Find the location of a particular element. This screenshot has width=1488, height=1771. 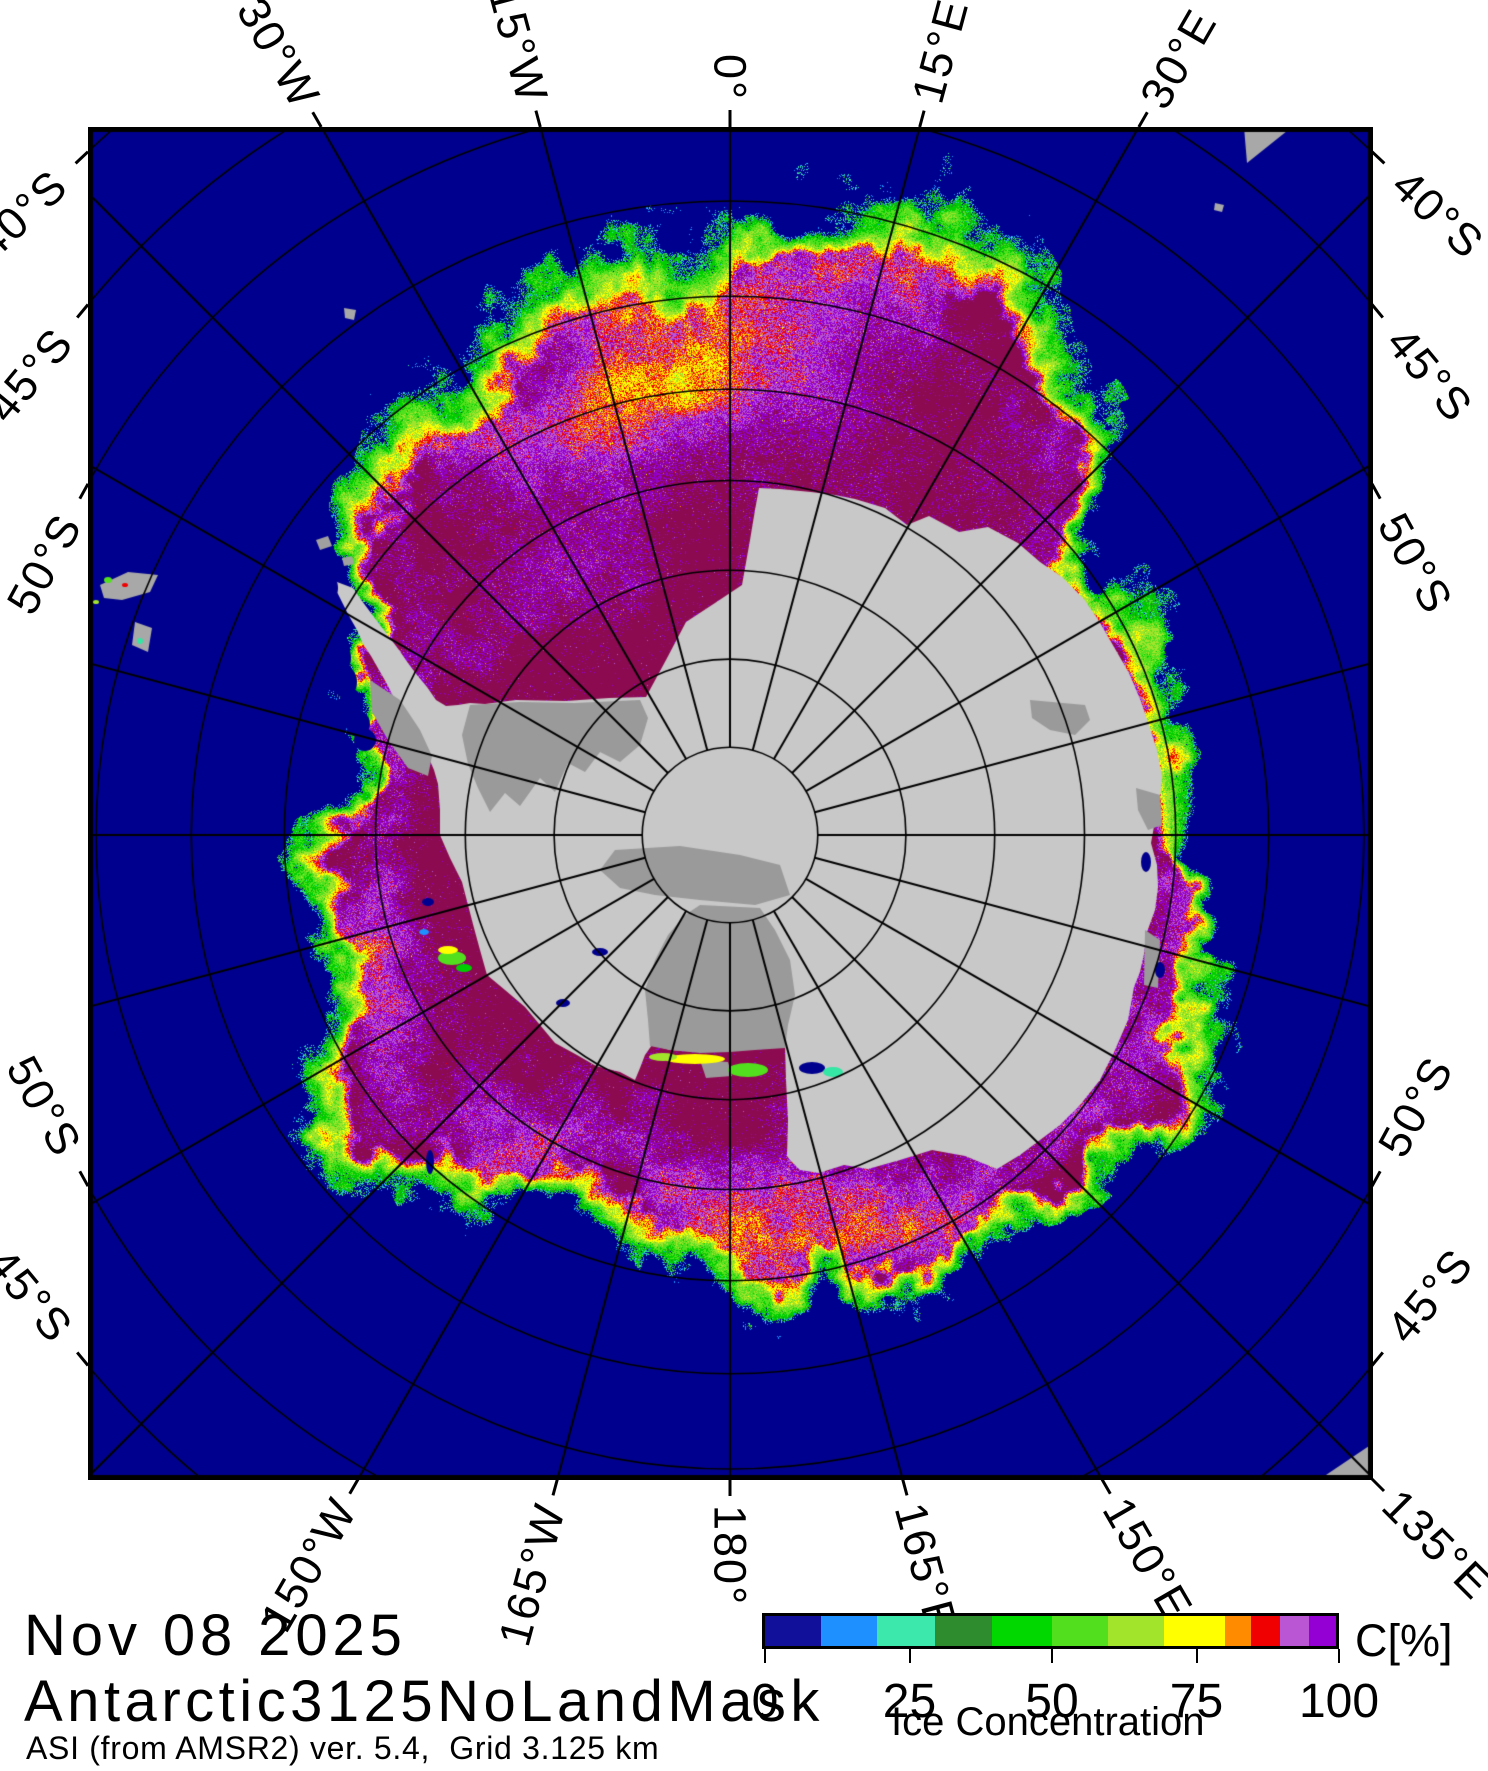

svg-text: 0° is located at coordinates (730, 77).